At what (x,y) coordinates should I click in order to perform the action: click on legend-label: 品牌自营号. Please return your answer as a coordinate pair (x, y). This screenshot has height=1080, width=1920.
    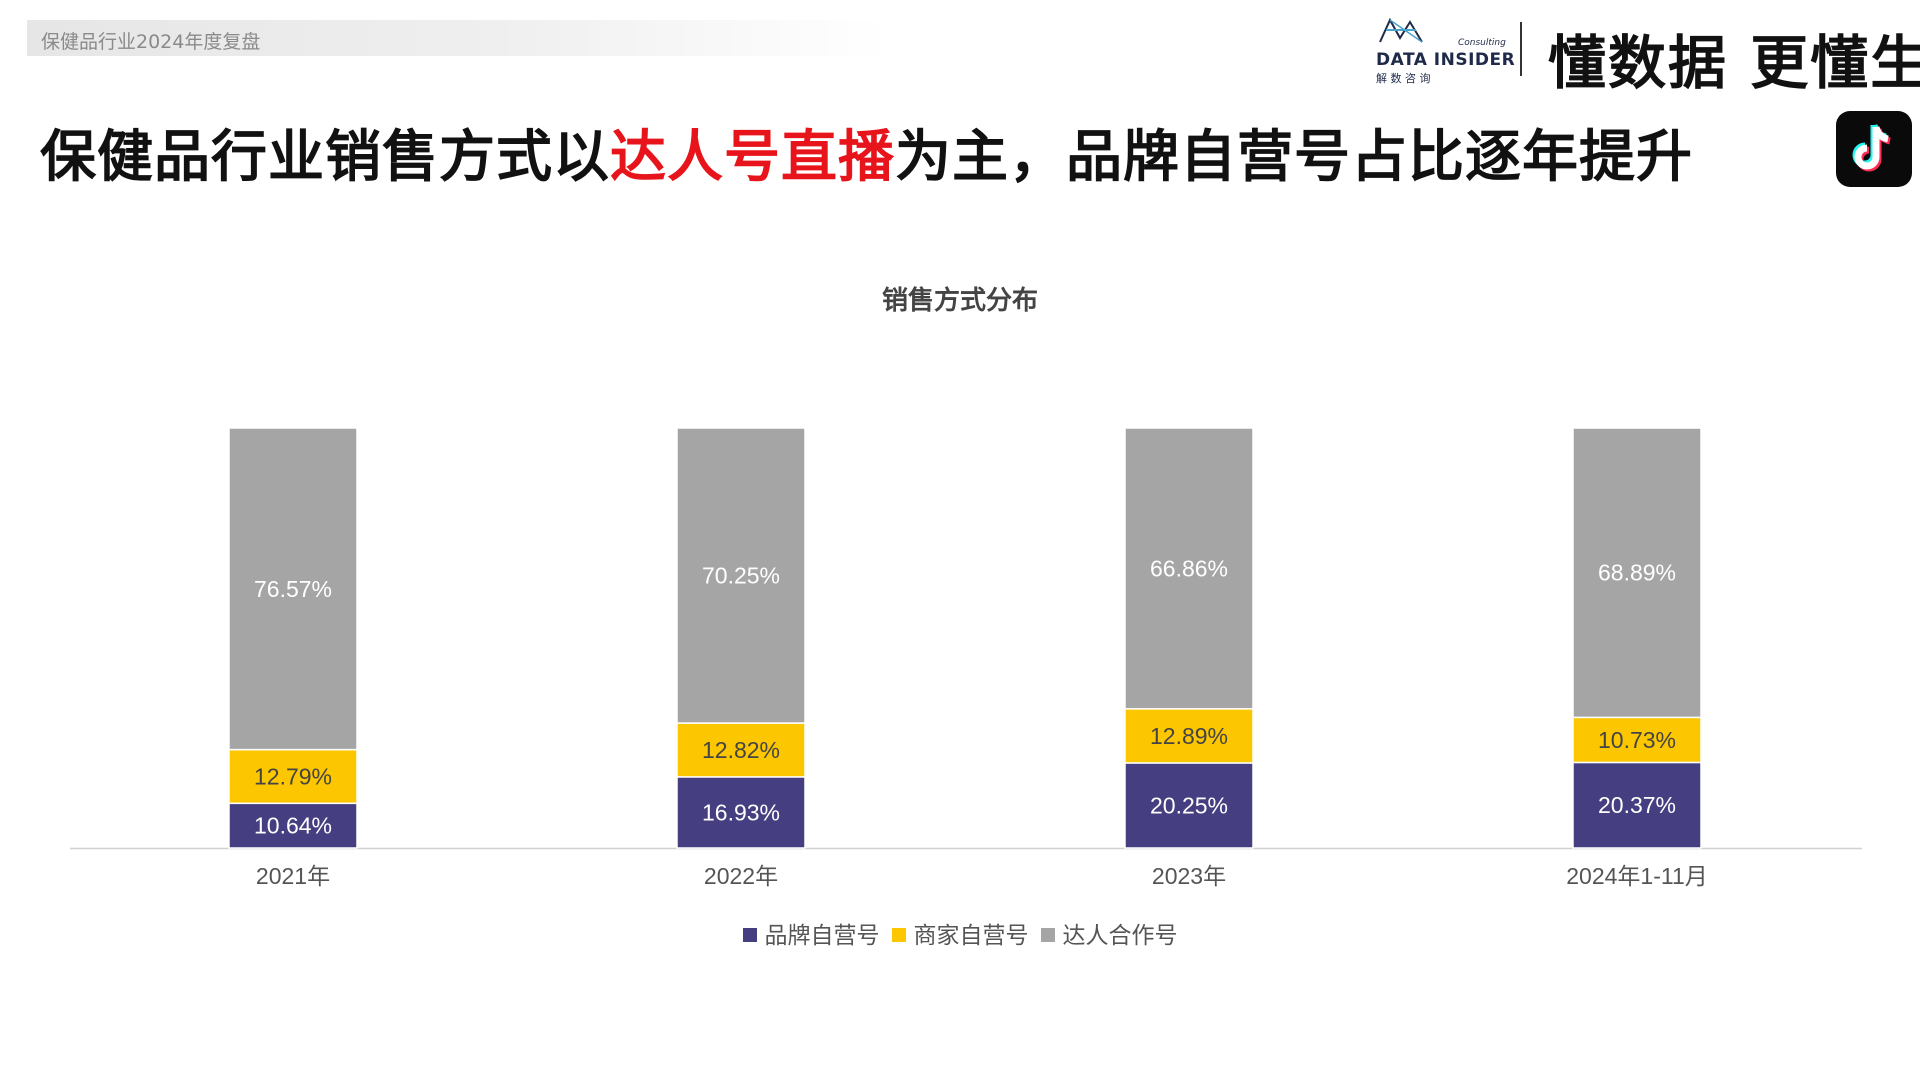
    Looking at the image, I should click on (822, 936).